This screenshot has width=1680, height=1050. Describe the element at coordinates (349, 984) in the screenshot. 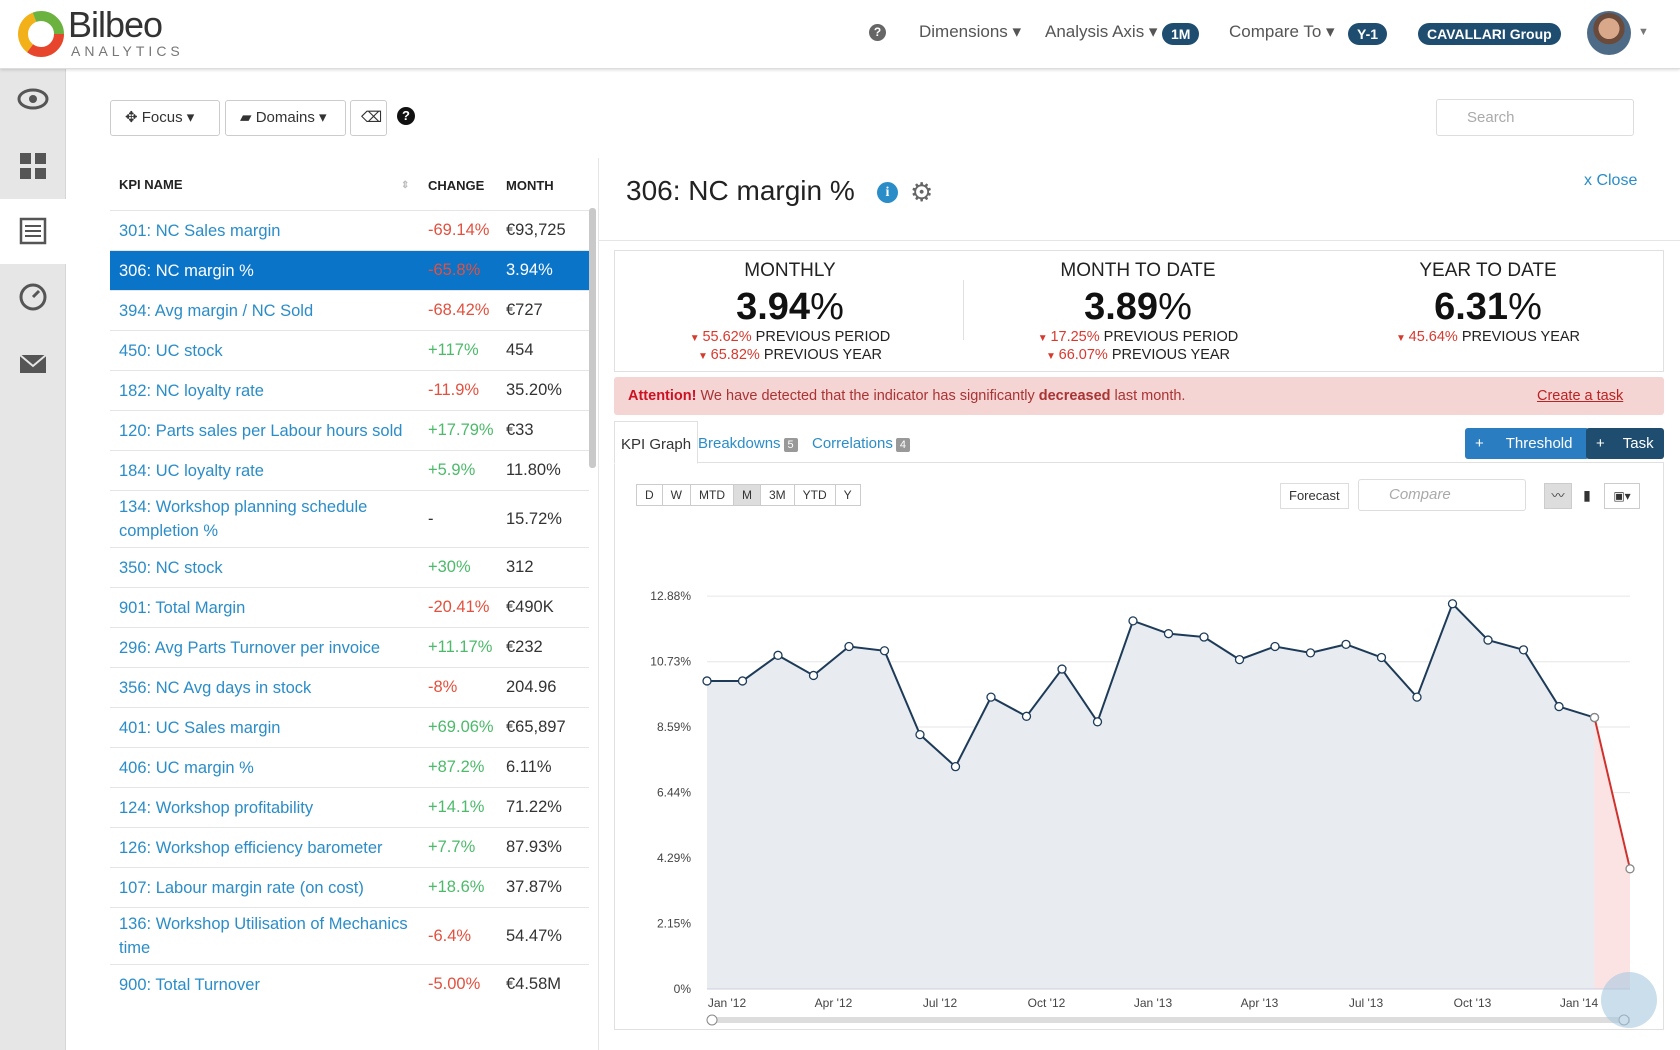

I see `table-row: 900: Total Turnover -5.00% €4.58M` at that location.